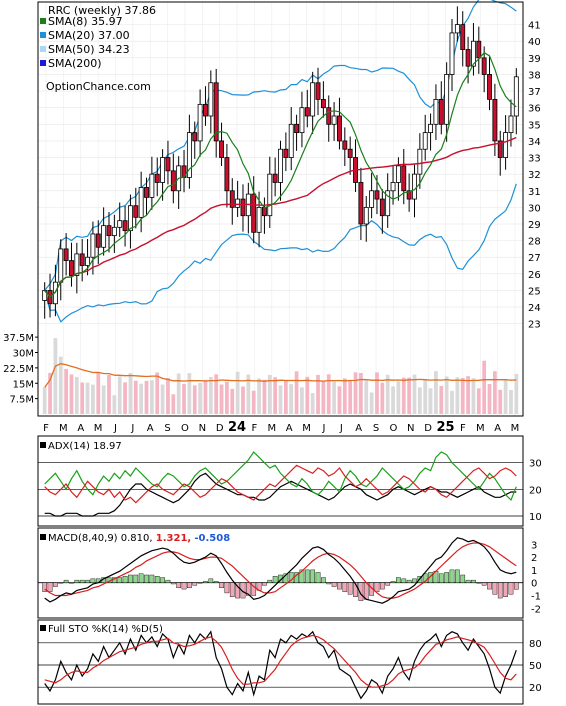 The image size is (566, 706). I want to click on macd-tick-label: 1, so click(534, 571).